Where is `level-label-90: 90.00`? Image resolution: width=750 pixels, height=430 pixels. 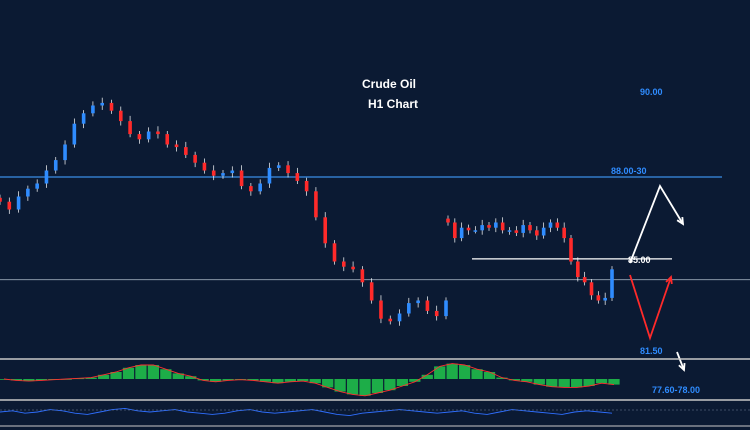 level-label-90: 90.00 is located at coordinates (651, 92).